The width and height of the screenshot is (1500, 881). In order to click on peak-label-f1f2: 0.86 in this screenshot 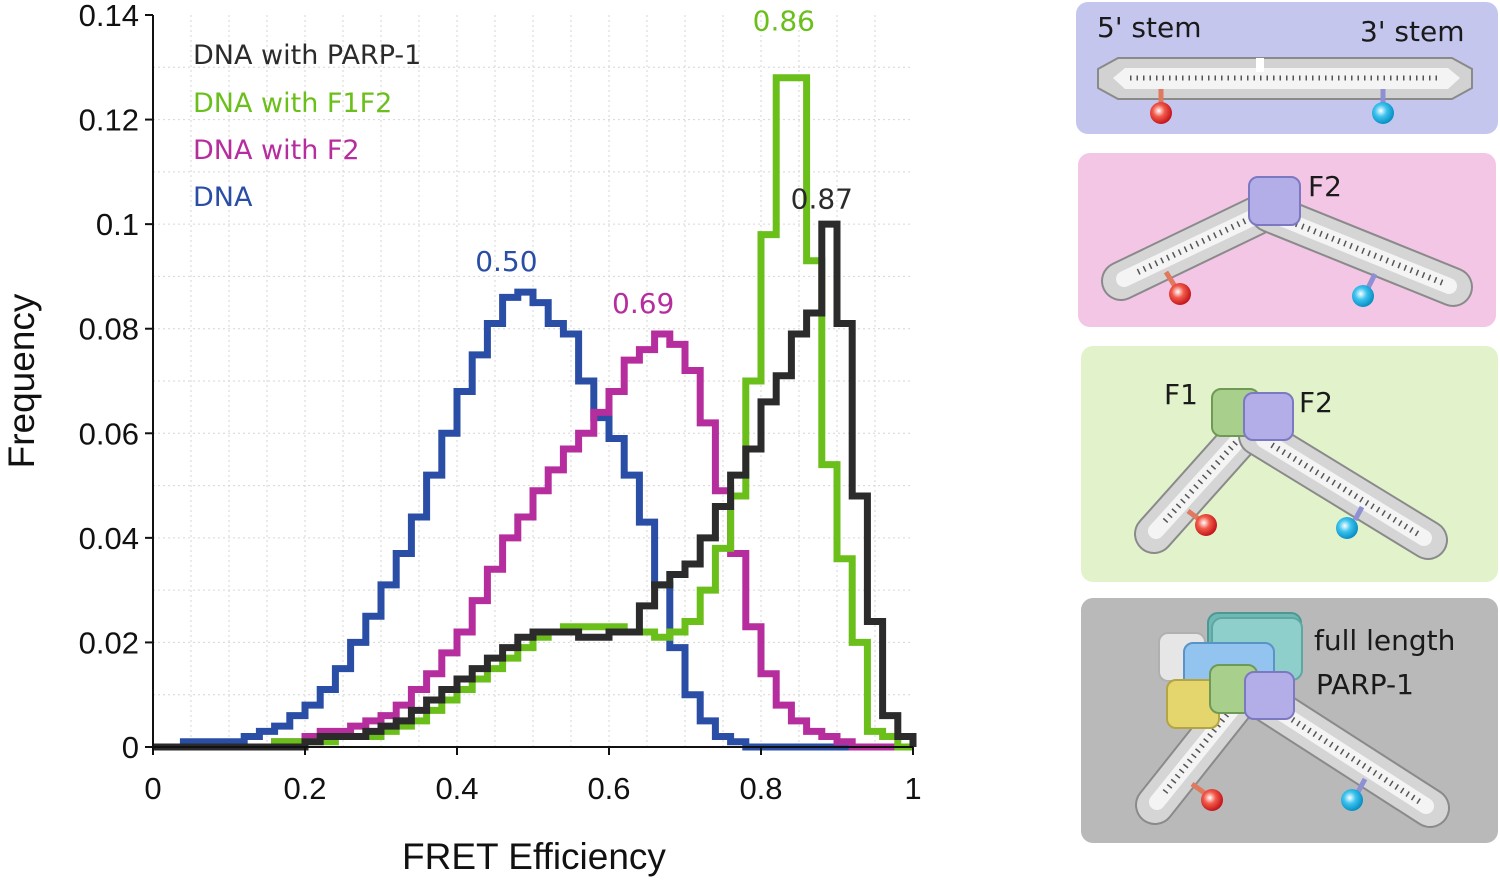, I will do `click(784, 21)`.